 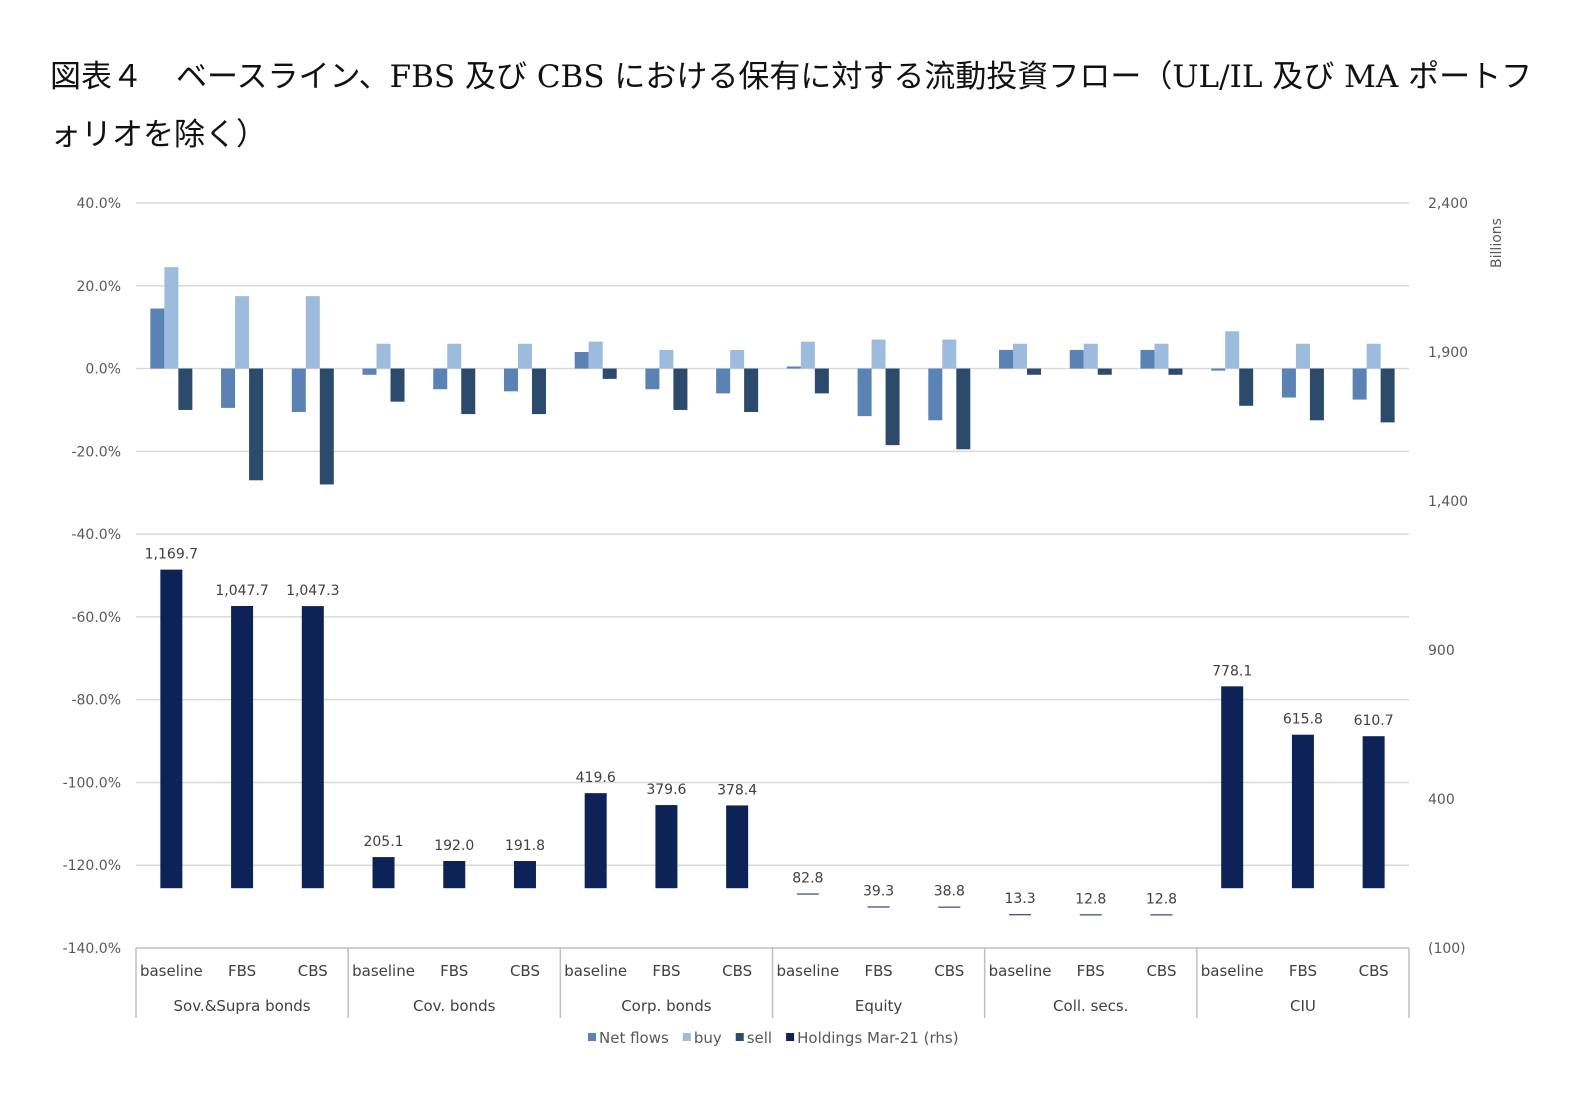 I want to click on group-tick-label: Corp. bonds, so click(x=666, y=1006).